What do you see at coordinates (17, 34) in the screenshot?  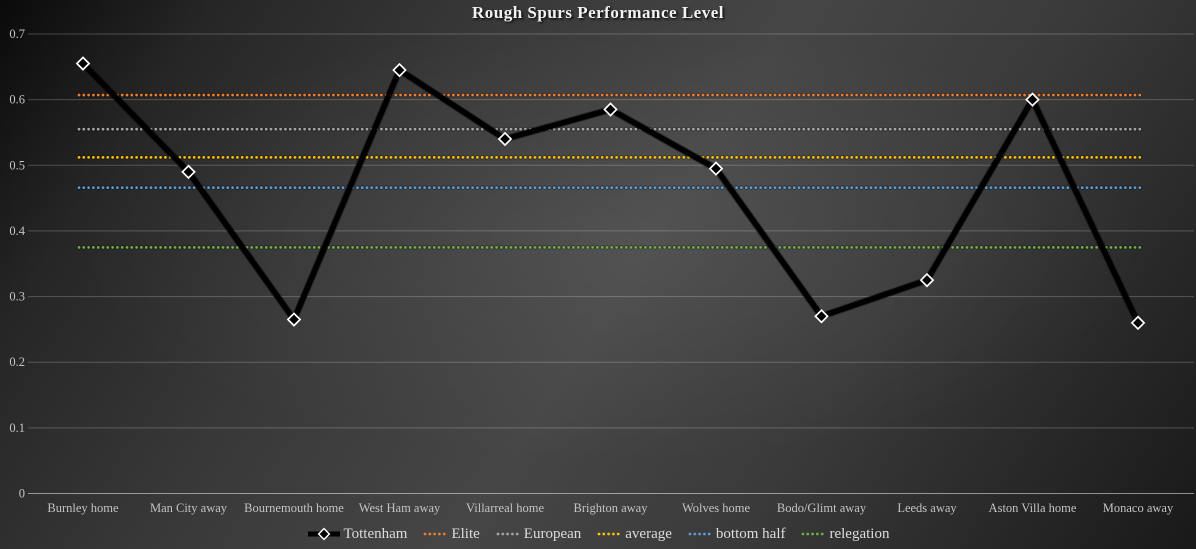 I see `y-axis-label: 0.7` at bounding box center [17, 34].